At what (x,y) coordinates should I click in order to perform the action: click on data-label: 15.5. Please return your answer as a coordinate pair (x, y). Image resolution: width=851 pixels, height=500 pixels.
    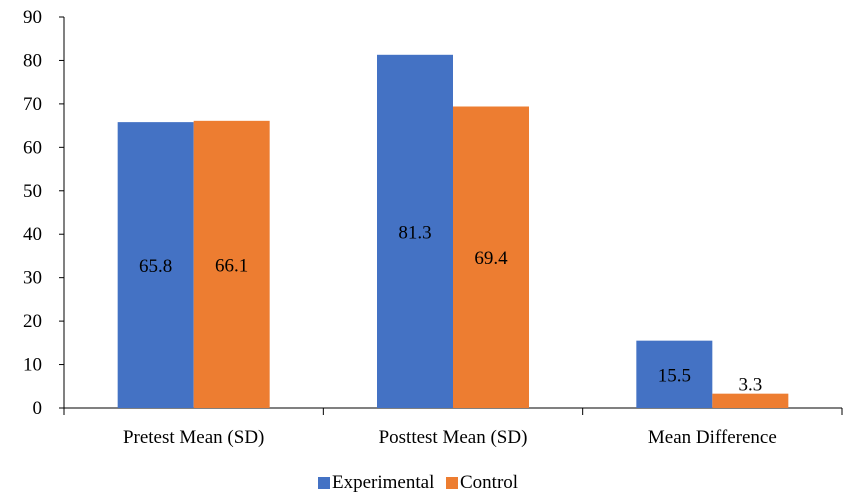
    Looking at the image, I should click on (674, 375).